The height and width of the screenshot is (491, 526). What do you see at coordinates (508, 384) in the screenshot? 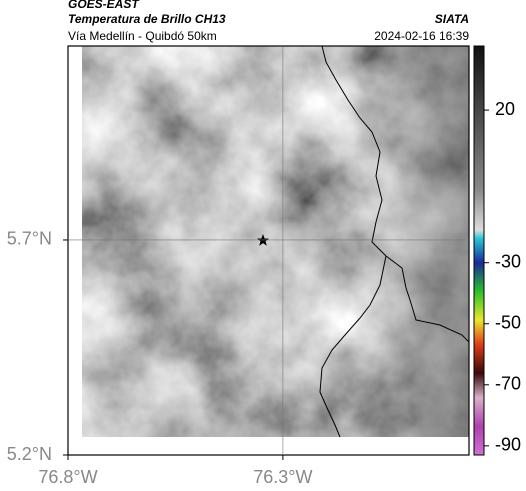
I see `colorbar-tick-label: -70` at bounding box center [508, 384].